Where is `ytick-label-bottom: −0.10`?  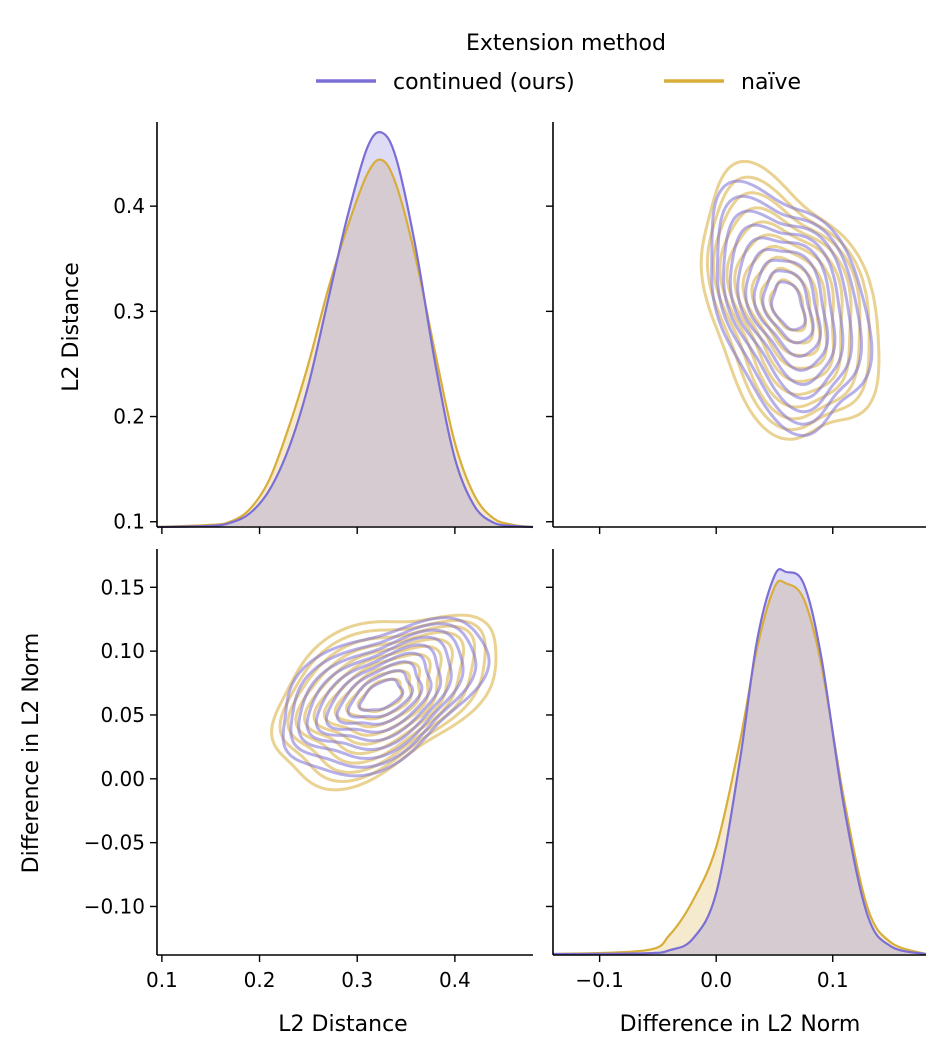 ytick-label-bottom: −0.10 is located at coordinates (114, 906).